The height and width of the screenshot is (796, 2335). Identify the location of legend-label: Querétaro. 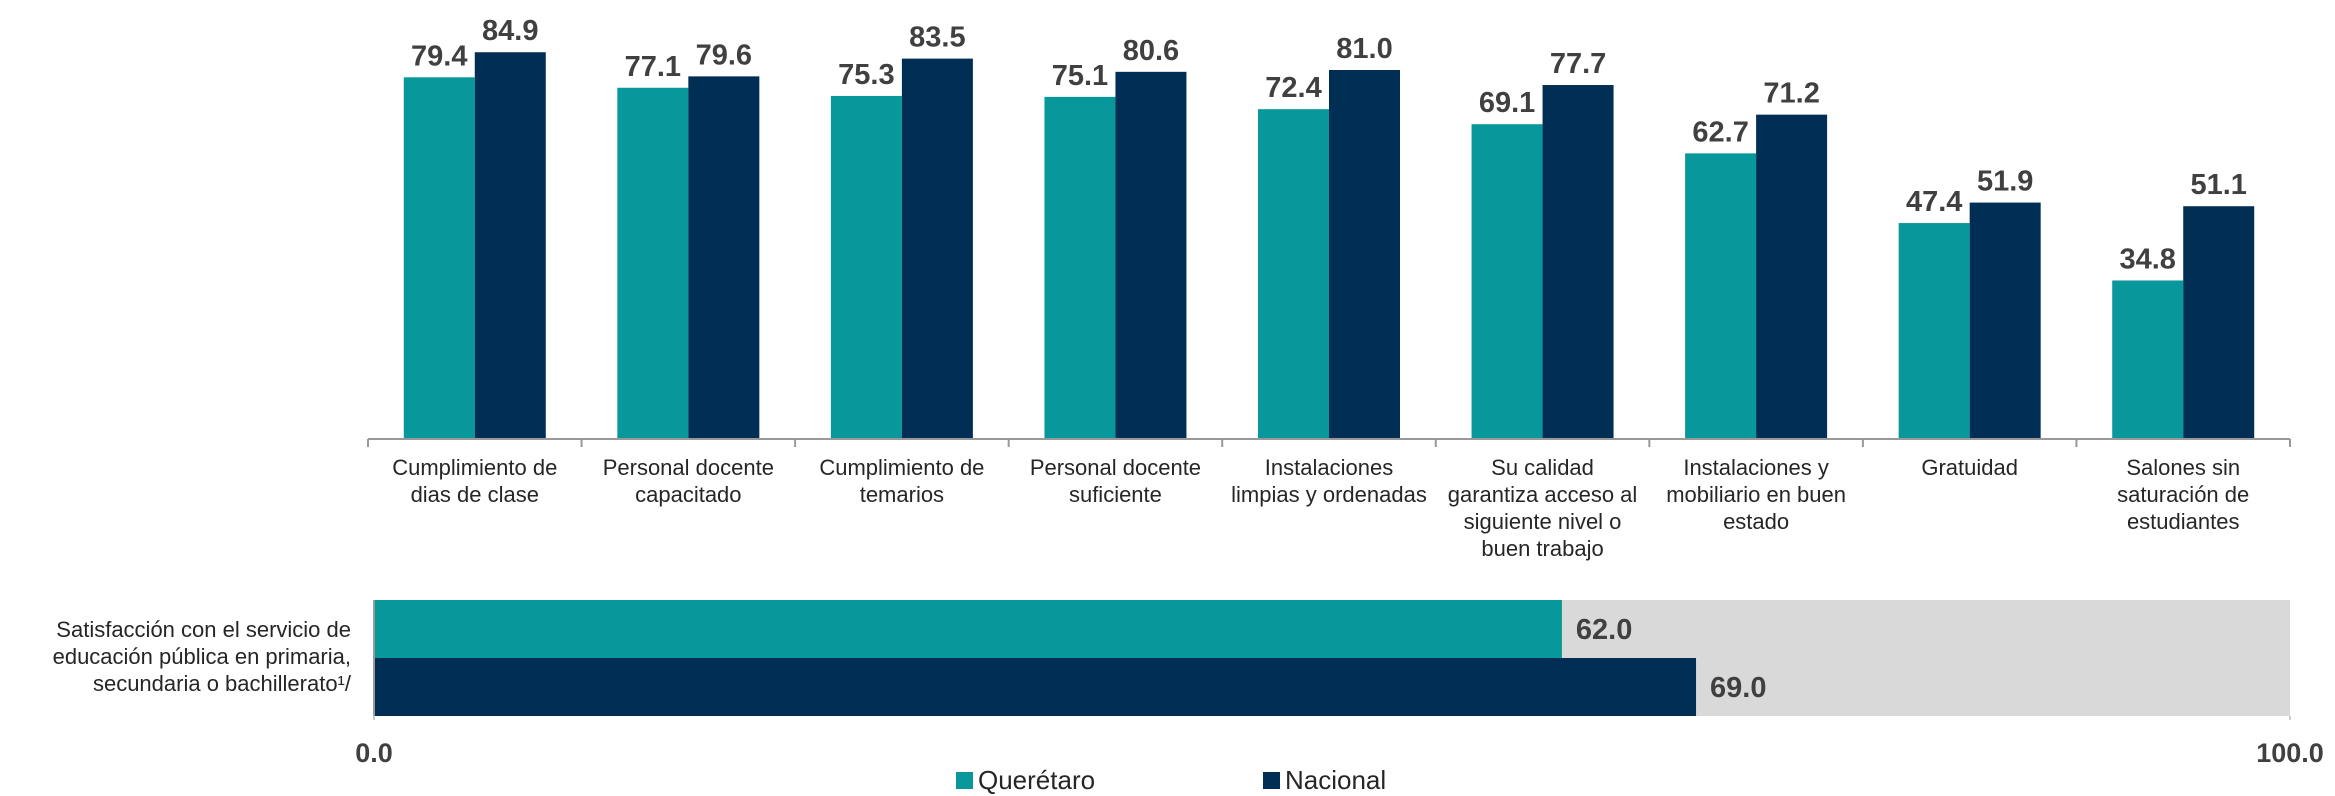
(1036, 780).